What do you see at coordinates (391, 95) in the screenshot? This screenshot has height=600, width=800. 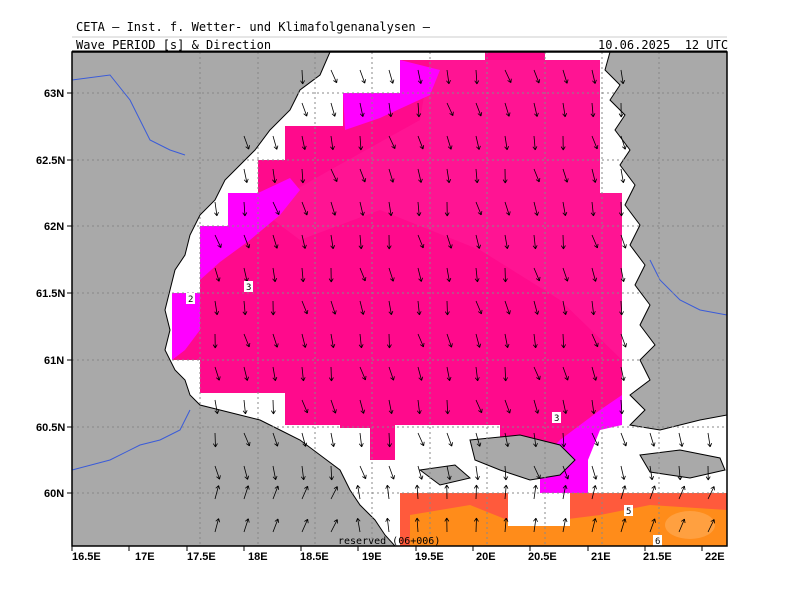 I see `period-field-short-top` at bounding box center [391, 95].